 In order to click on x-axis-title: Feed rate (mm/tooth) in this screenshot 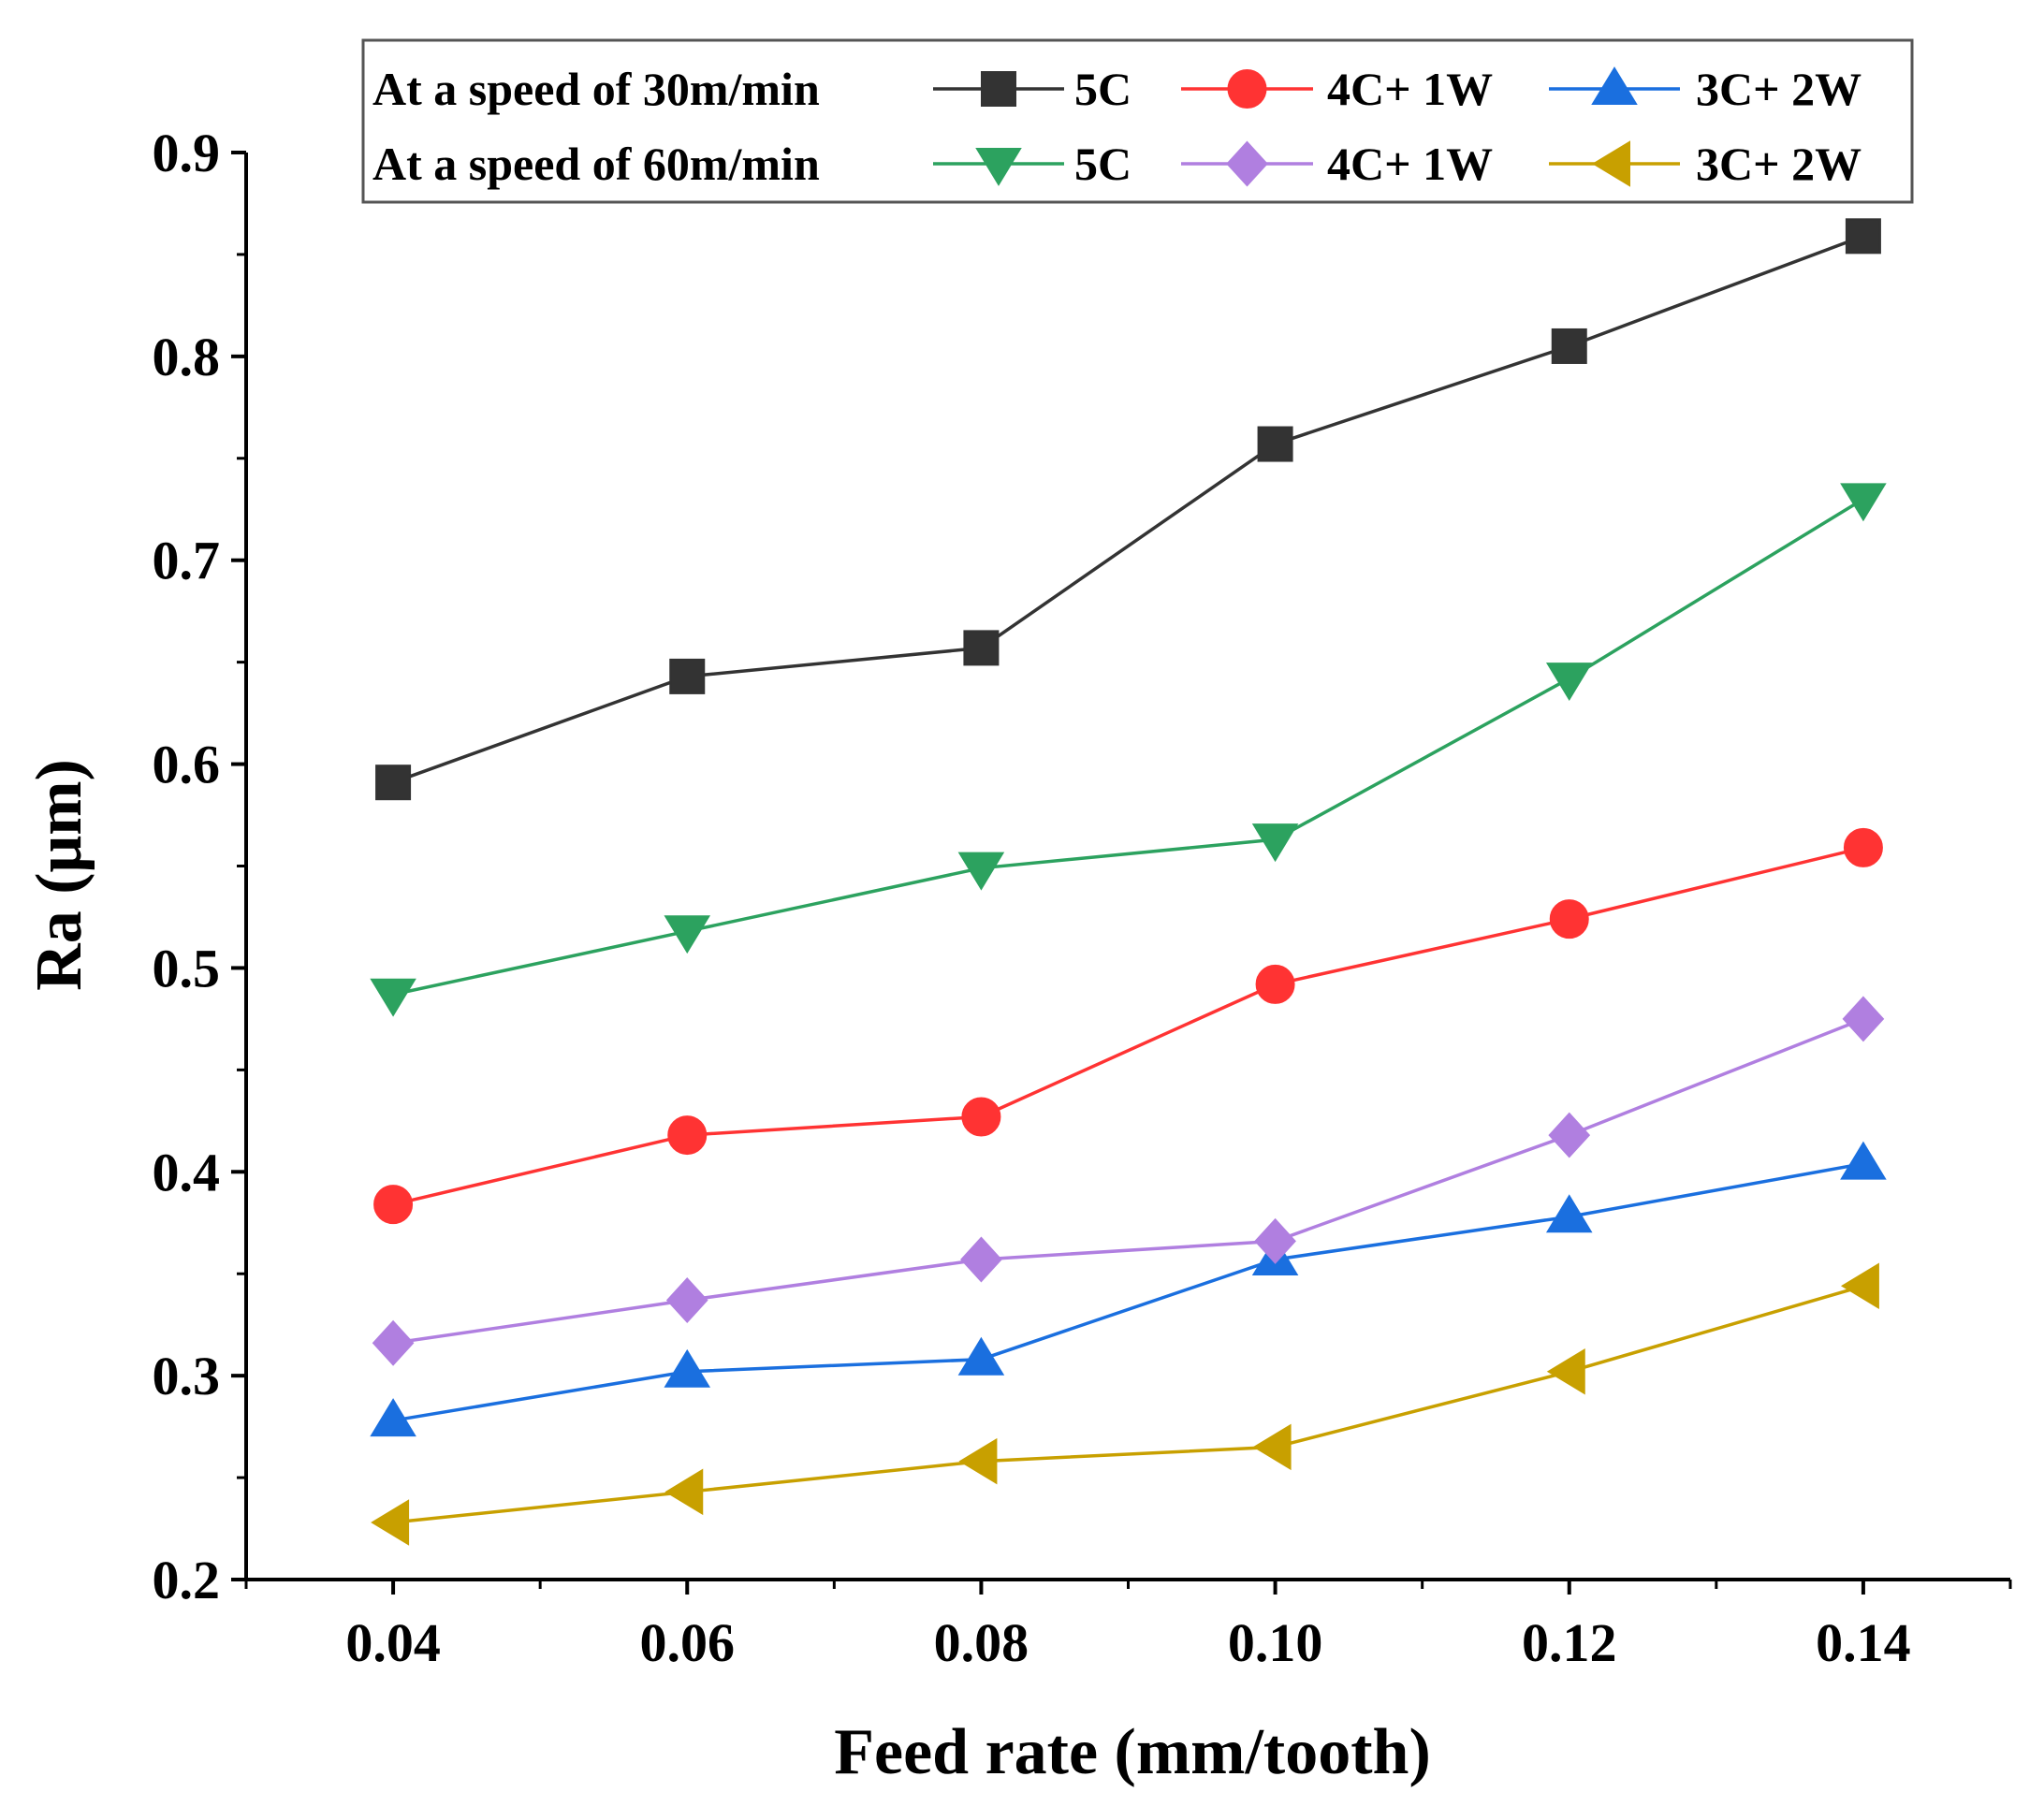, I will do `click(1133, 1752)`.